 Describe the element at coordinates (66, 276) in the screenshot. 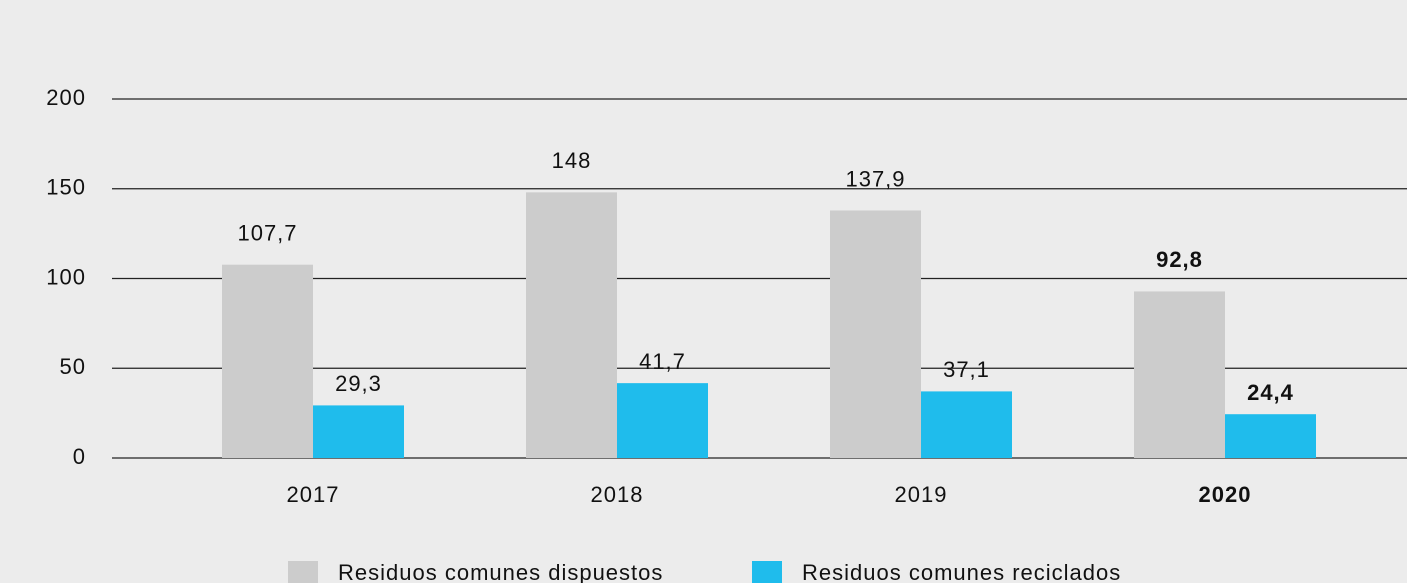

I see `y-tick-label: 100` at that location.